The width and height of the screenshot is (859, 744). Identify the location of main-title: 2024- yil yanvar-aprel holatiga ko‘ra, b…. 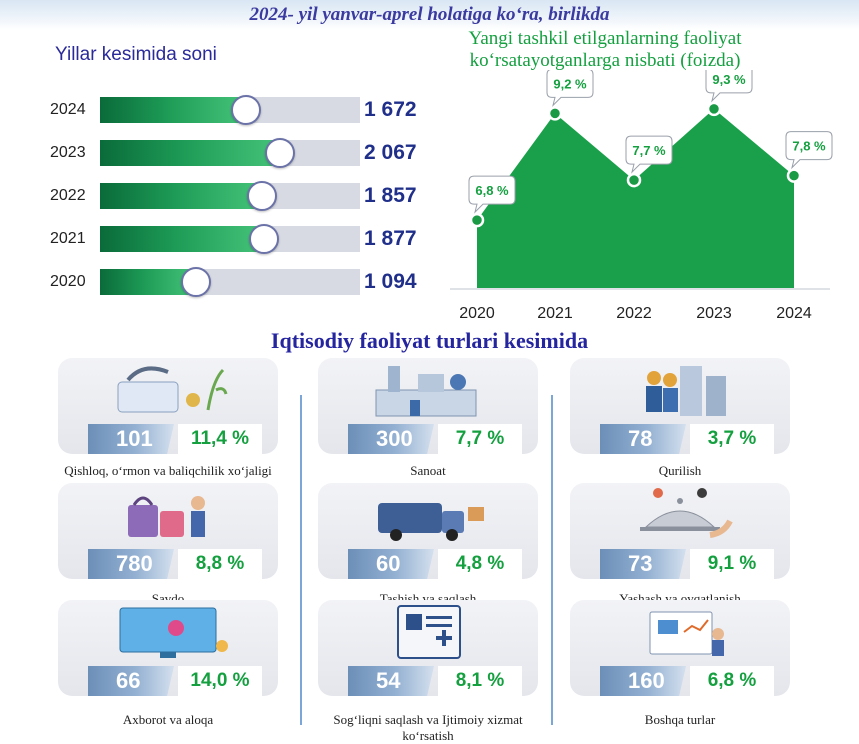
(429, 14).